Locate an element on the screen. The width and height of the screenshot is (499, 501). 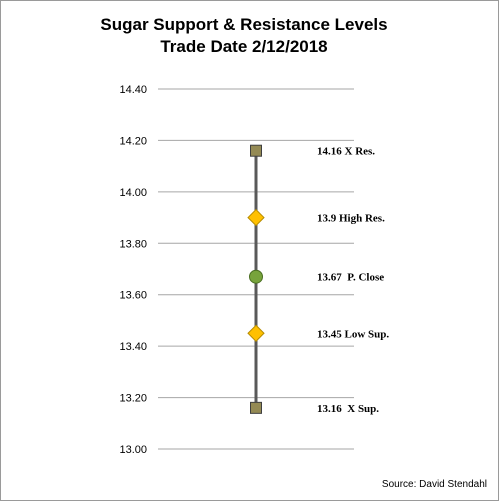
y-axis-tick-labels: 14.40 14.20 14.00 13.80 13.60 13.40 13.20 13.00 is located at coordinates (133, 270).